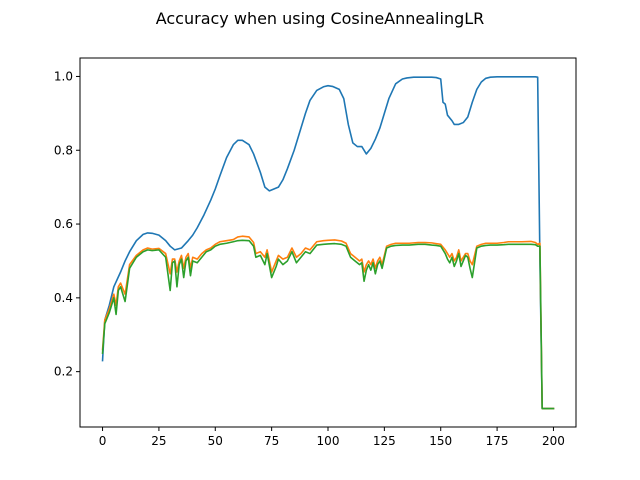  I want to click on x-tick-label: 125, so click(384, 441).